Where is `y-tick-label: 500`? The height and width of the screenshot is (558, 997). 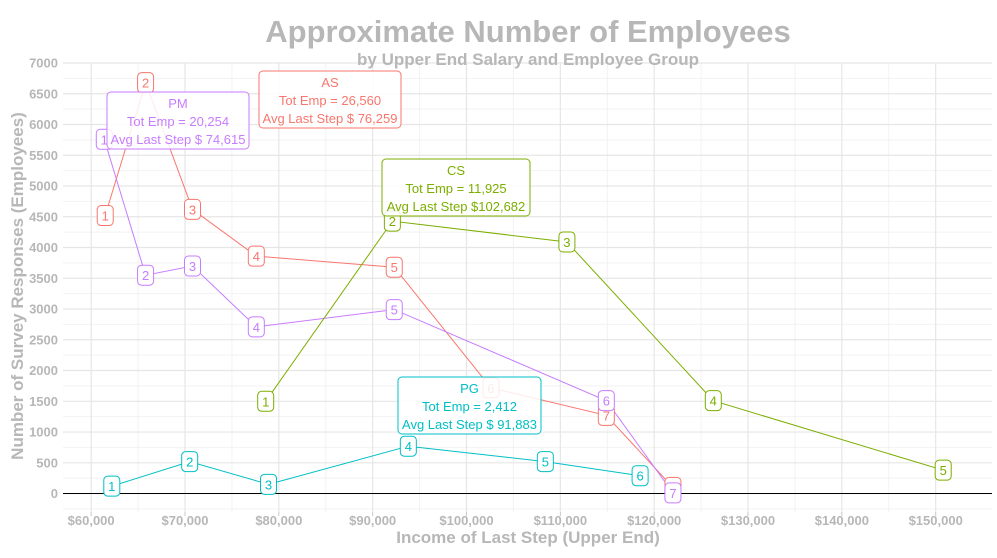
y-tick-label: 500 is located at coordinates (47, 462).